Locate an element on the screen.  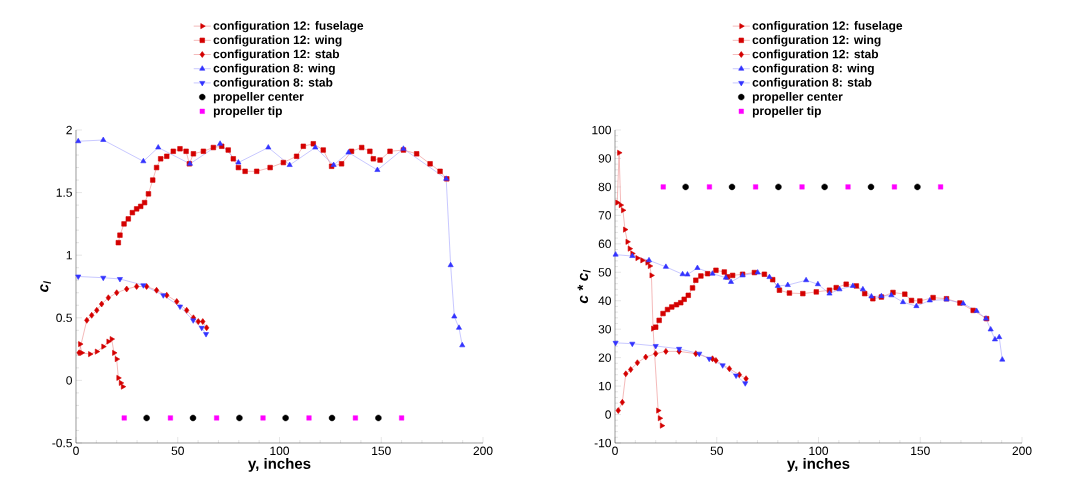
y-tick-label: 70 is located at coordinates (605, 215).